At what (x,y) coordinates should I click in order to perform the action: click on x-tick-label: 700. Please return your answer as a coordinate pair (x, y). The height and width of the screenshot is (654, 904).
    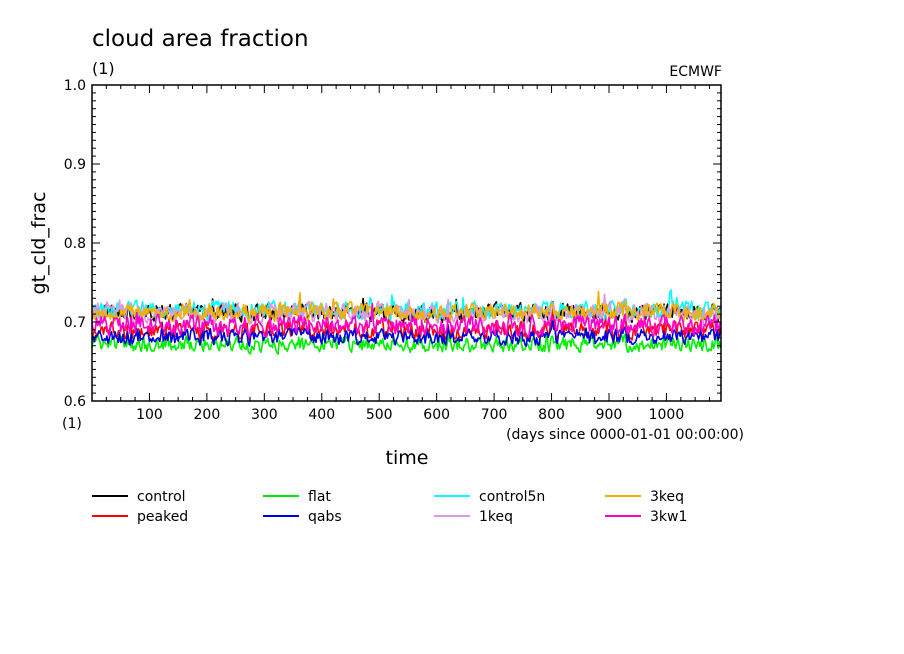
    Looking at the image, I should click on (494, 415).